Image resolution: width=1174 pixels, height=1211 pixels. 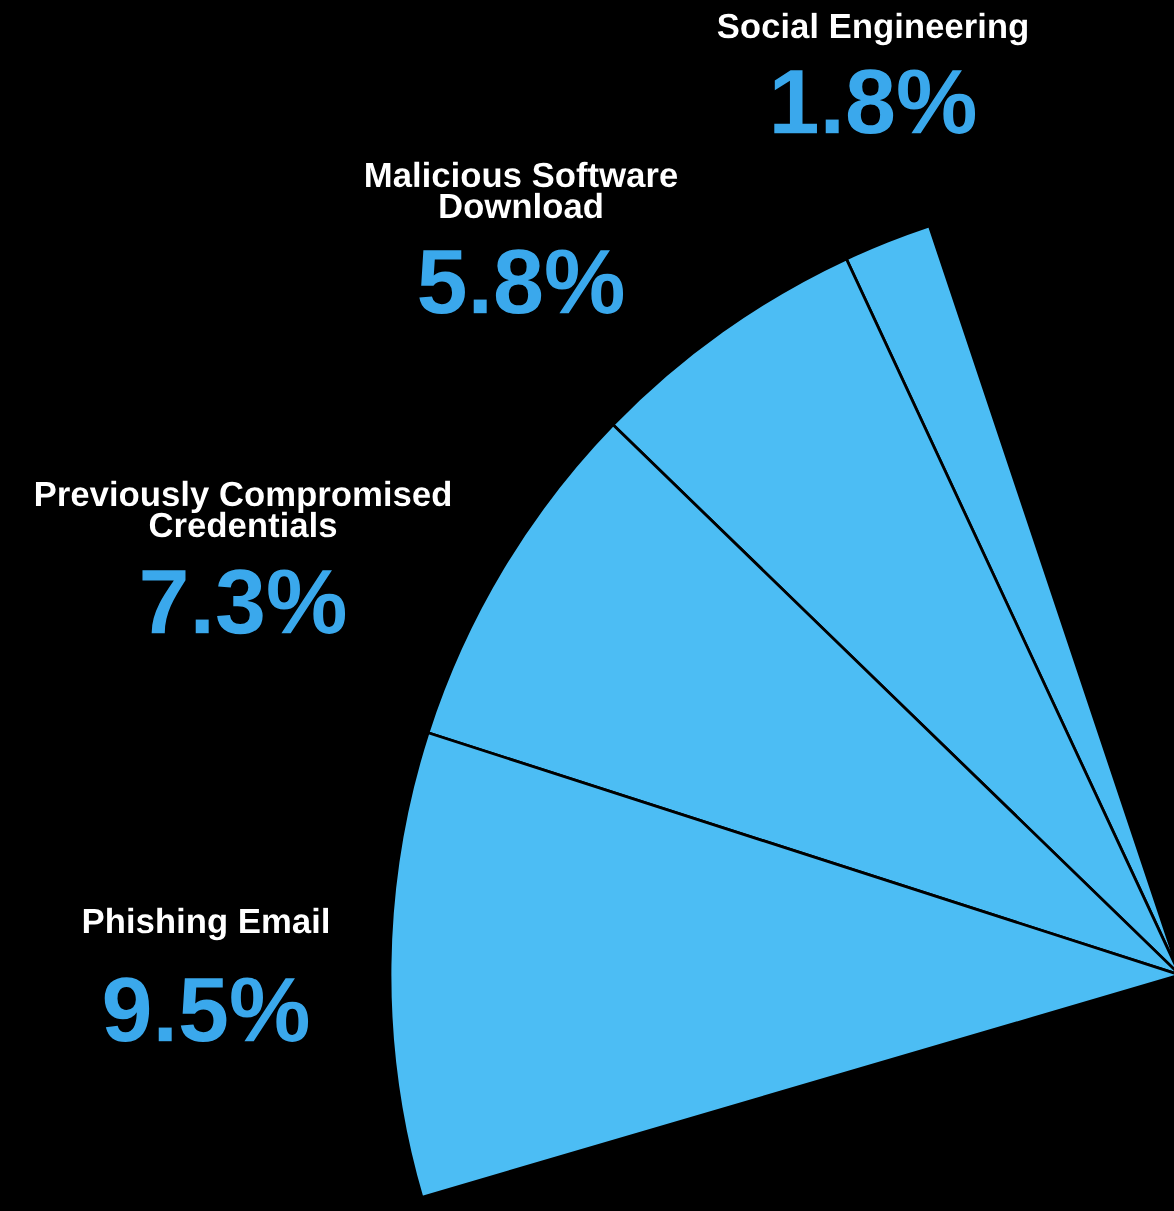 What do you see at coordinates (243, 509) in the screenshot?
I see `slice-label: Previously Compromised Credentials` at bounding box center [243, 509].